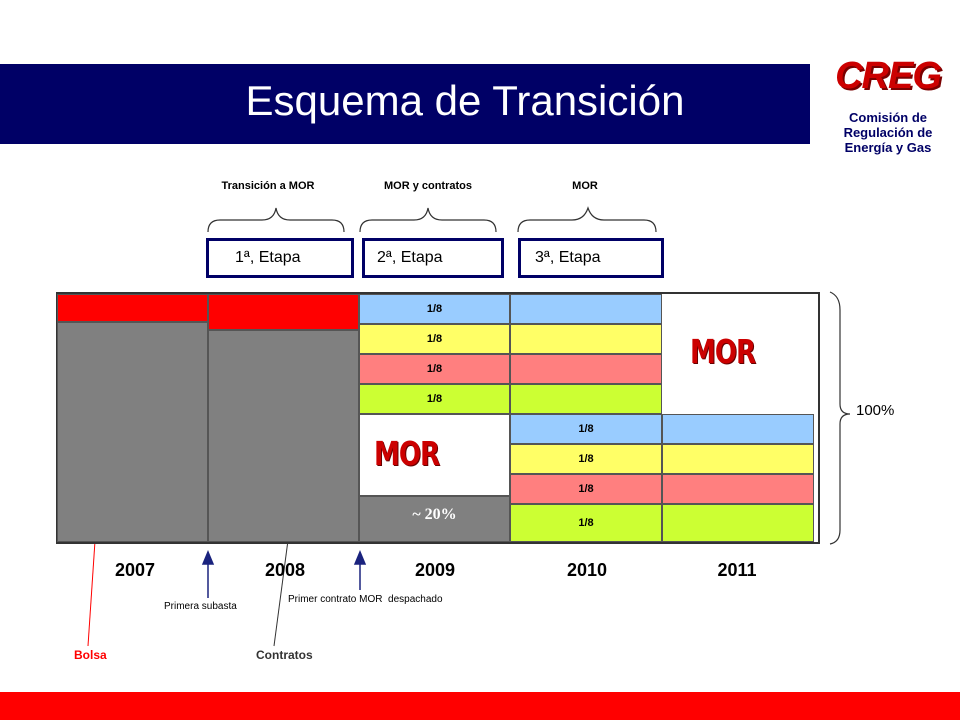 The image size is (960, 720). I want to click on fraction-cell-2010-4: 1/8, so click(586, 523).